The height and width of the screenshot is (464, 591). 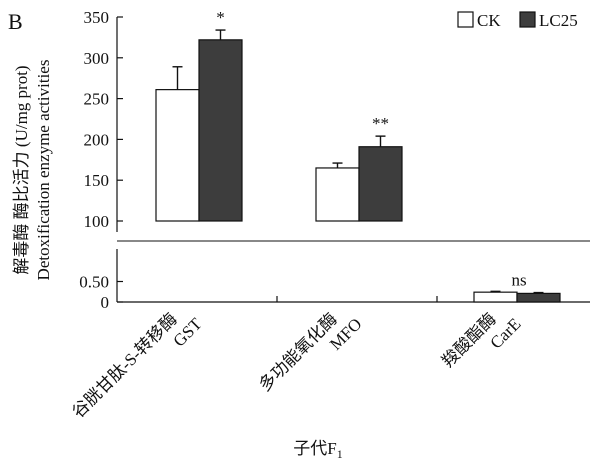 I want to click on x-axis-title-subscript: 1, so click(x=340, y=454).